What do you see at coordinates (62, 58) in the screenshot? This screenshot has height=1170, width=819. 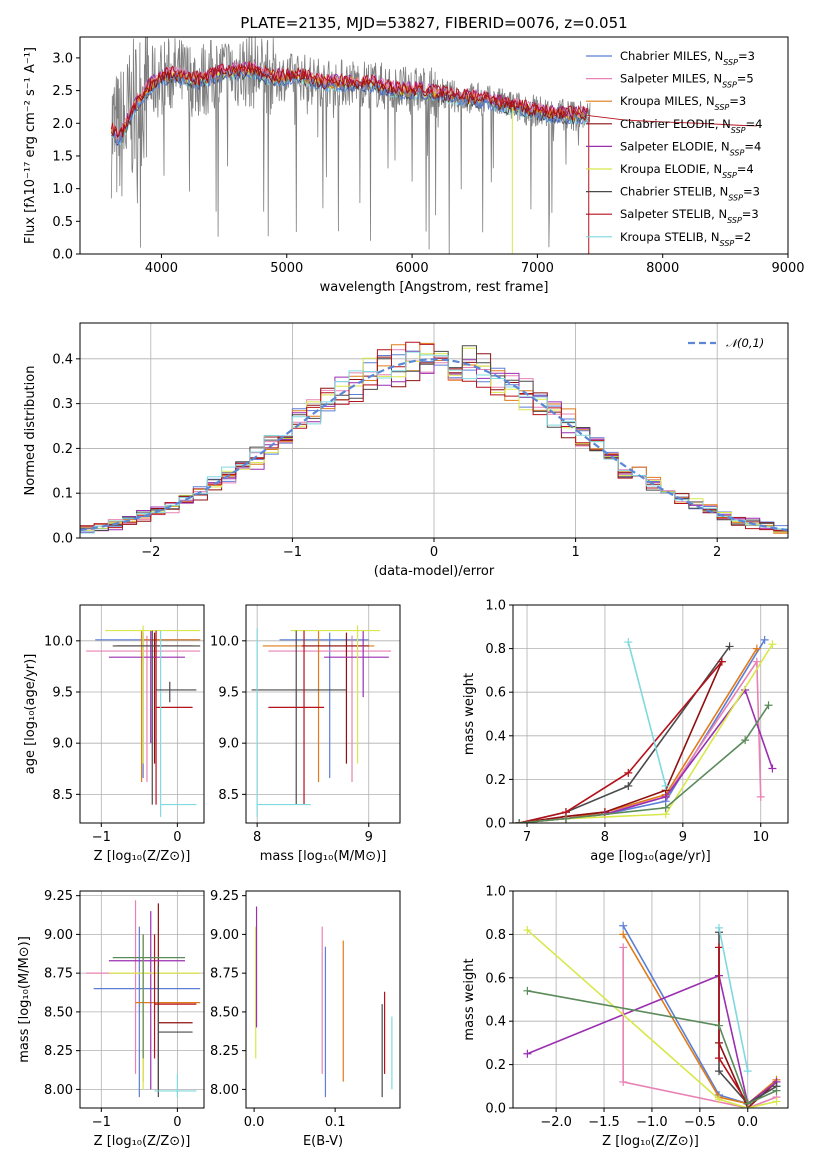 I see `y-tick-label: 3.0` at bounding box center [62, 58].